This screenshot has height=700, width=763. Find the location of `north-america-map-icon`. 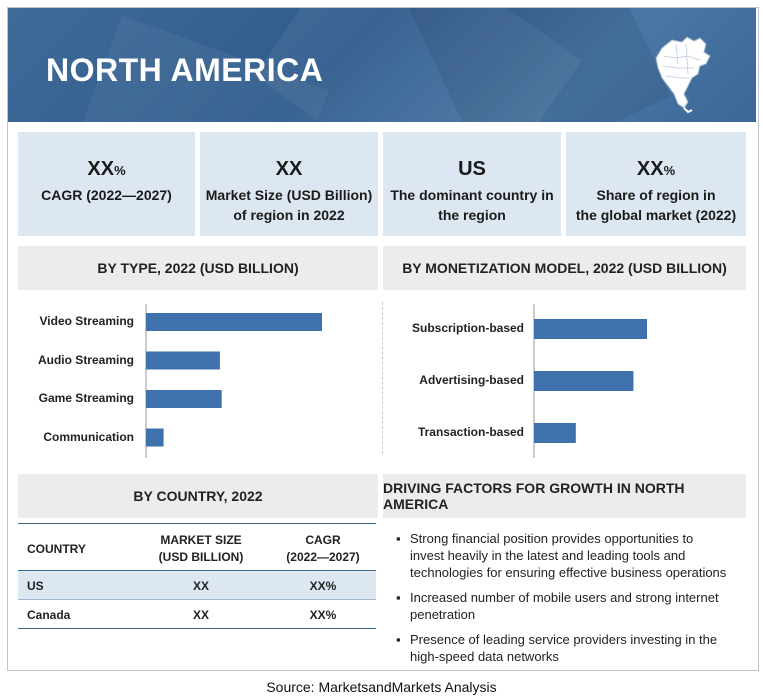

north-america-map-icon is located at coordinates (683, 75).